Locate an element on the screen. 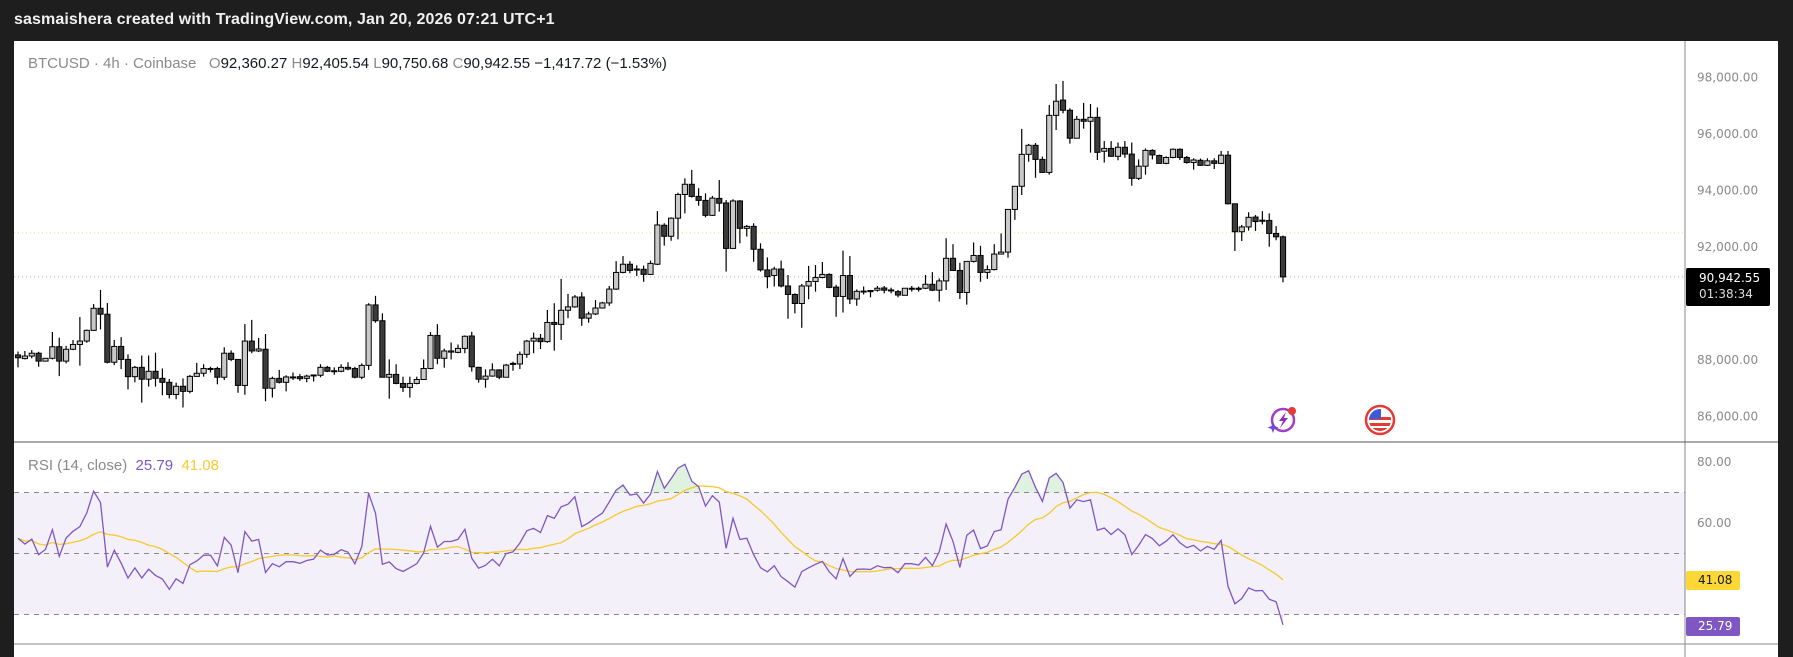 The width and height of the screenshot is (1793, 657). rsi-legend: RSI (14, close) 25.79 41.08 is located at coordinates (123, 465).